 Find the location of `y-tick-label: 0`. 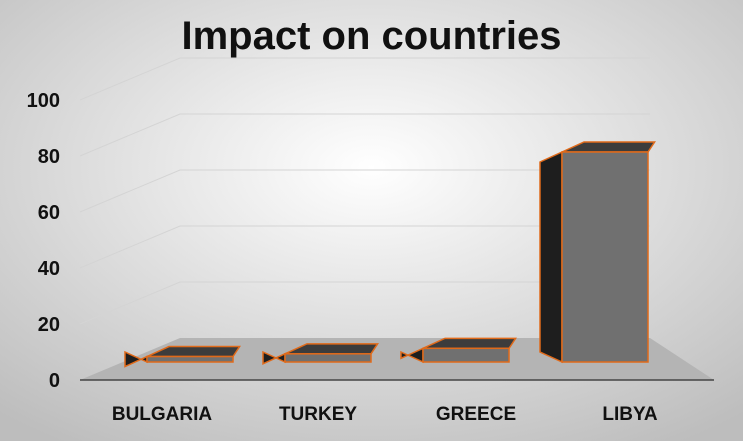

y-tick-label: 0 is located at coordinates (54, 381).